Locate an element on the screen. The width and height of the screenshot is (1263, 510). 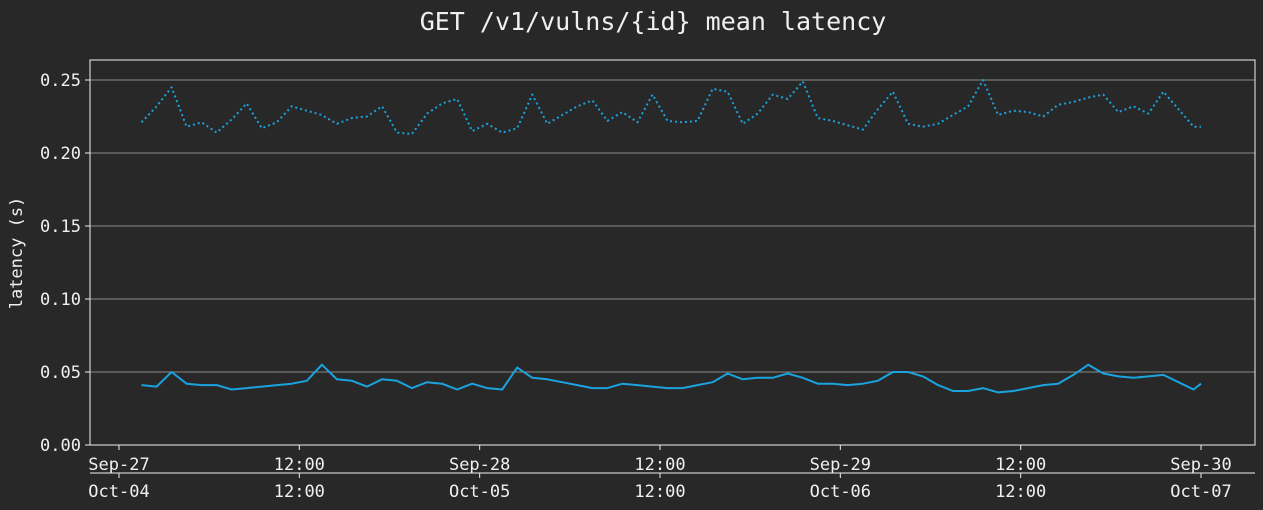
x2-tick-label: Oct-07 is located at coordinates (1200, 492).